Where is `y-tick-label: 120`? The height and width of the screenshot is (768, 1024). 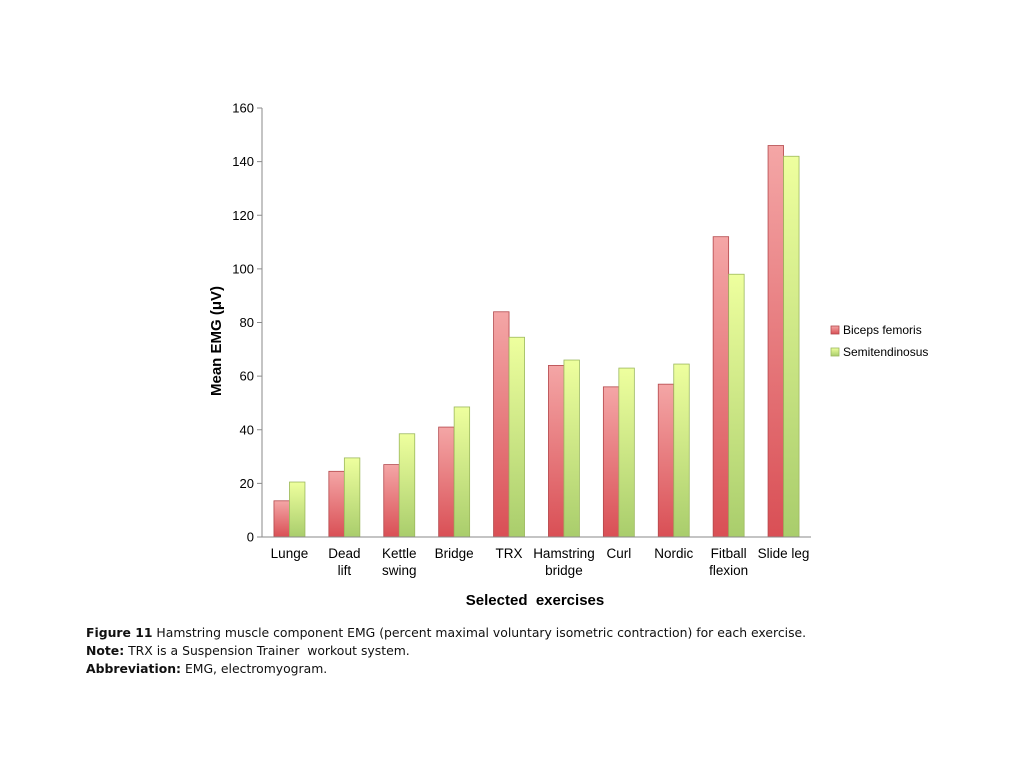
y-tick-label: 120 is located at coordinates (243, 215).